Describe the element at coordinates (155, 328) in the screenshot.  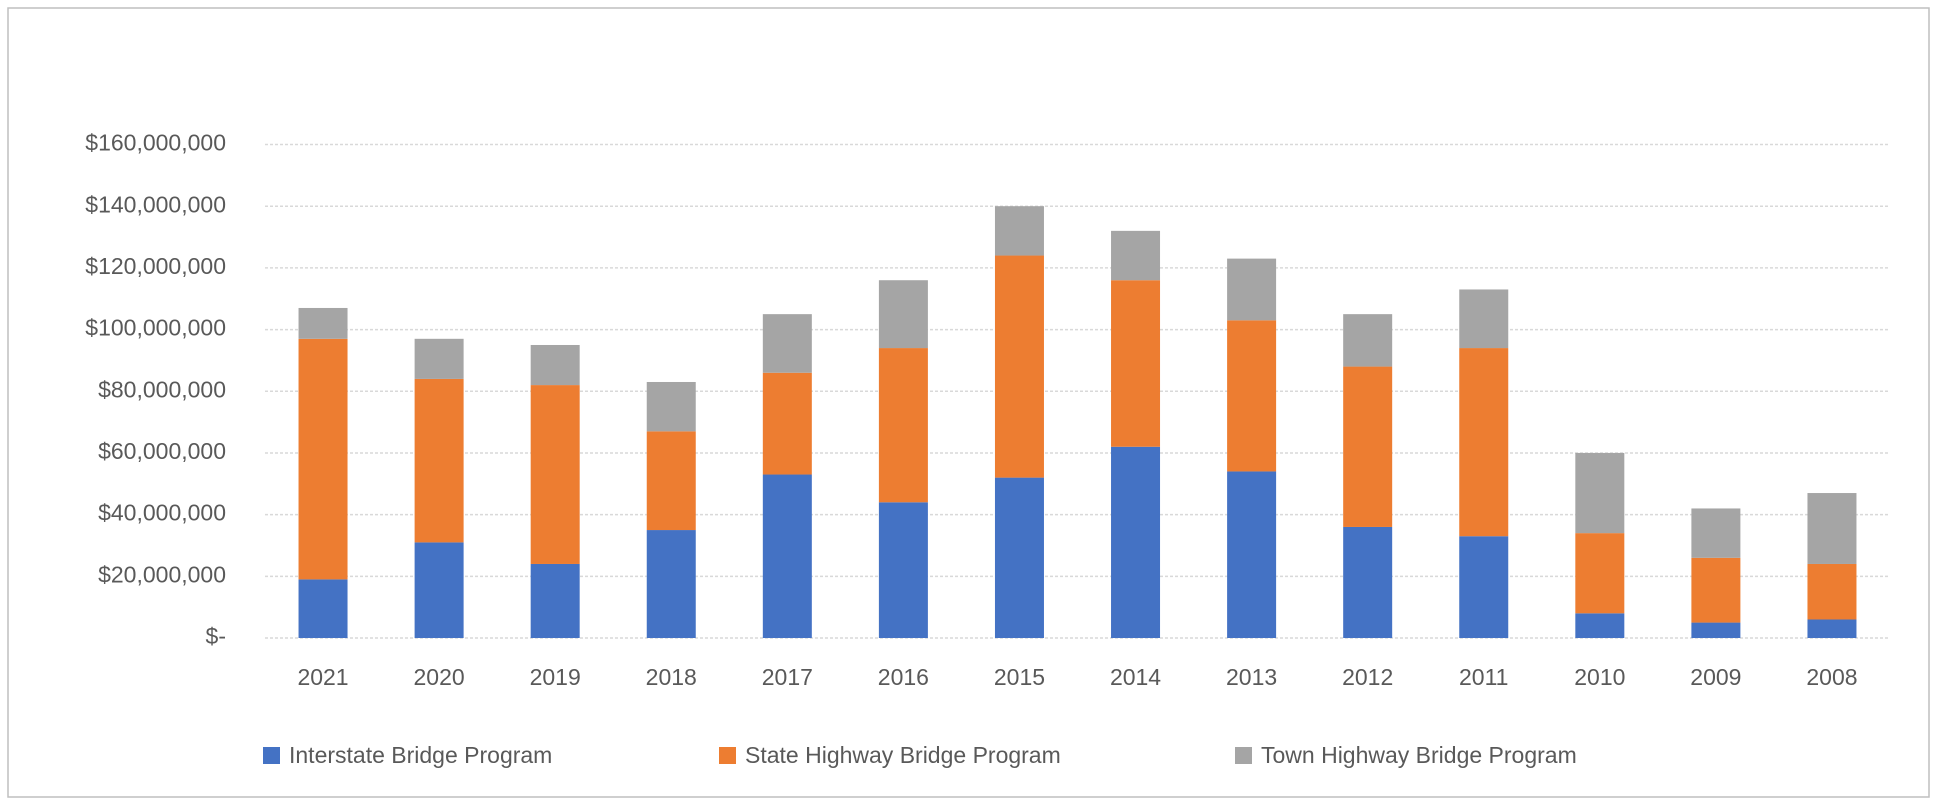
I see `y-tick-label: $100,000,000` at that location.